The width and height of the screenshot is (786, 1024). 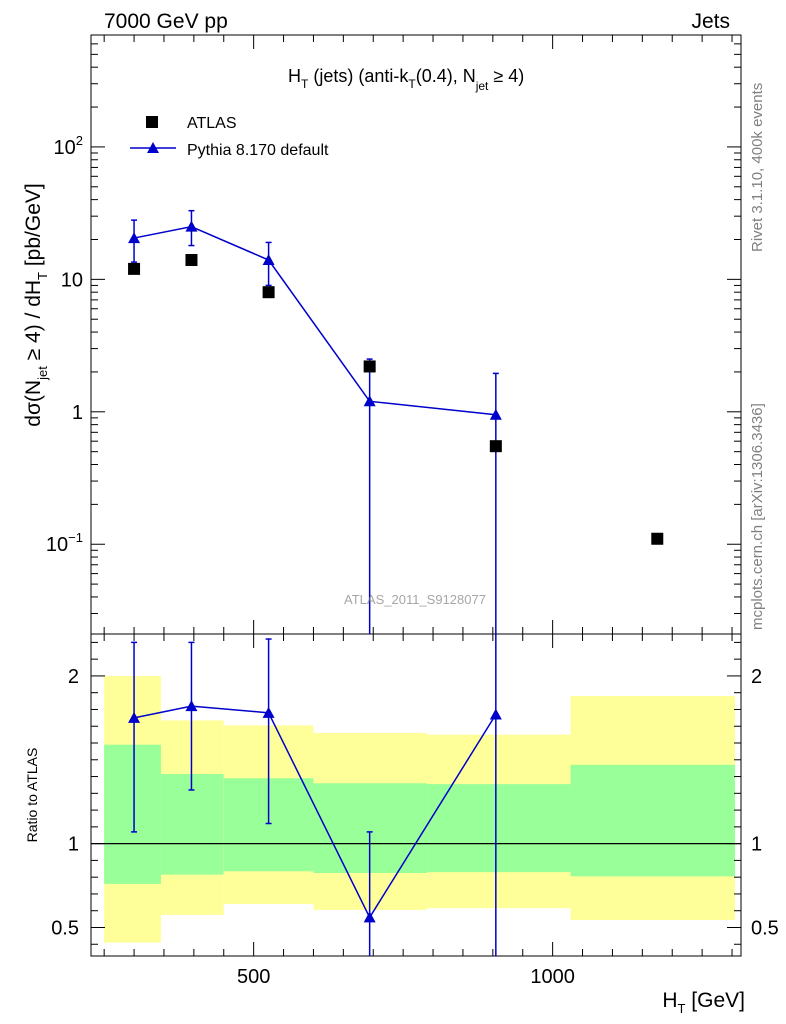 What do you see at coordinates (32, 795) in the screenshot?
I see `ratio-y-axis-label: Ratio to ATLAS` at bounding box center [32, 795].